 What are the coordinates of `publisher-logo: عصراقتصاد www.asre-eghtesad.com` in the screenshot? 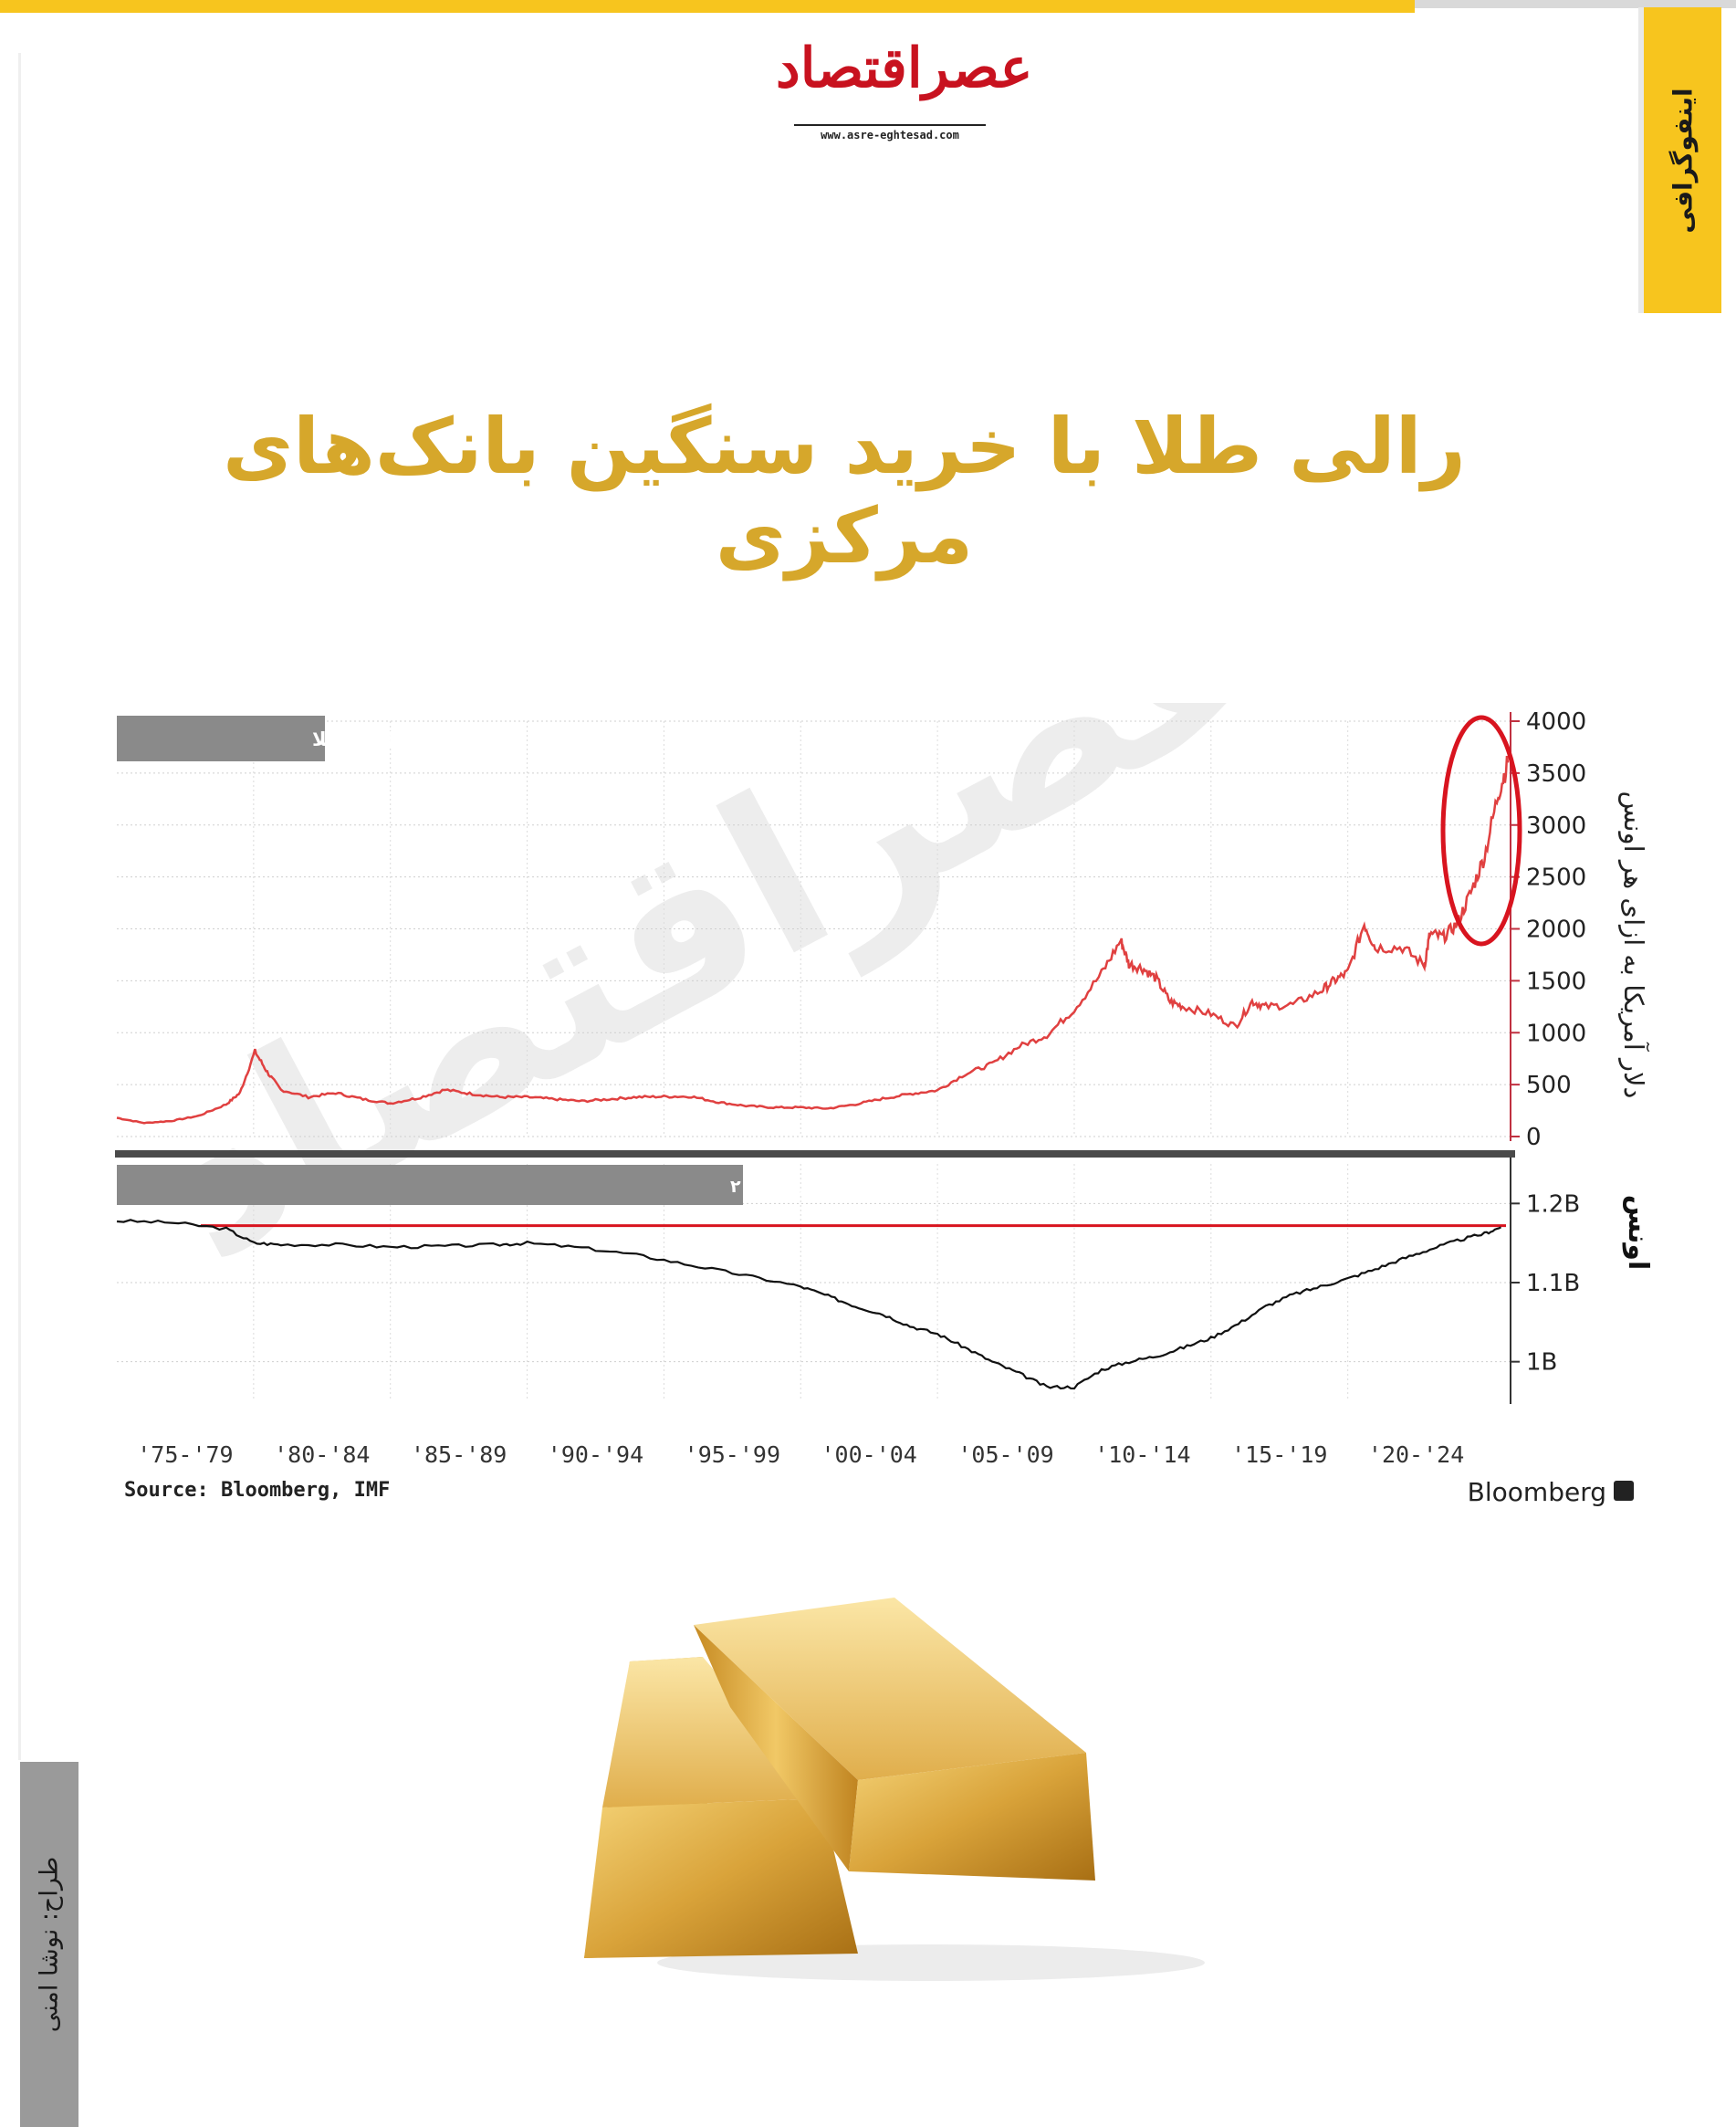 It's located at (905, 91).